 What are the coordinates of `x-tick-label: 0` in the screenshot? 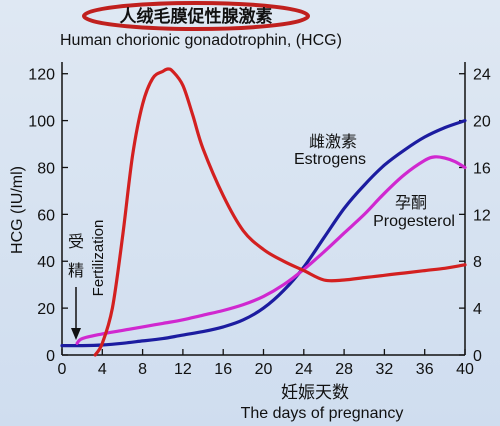 It's located at (62, 369).